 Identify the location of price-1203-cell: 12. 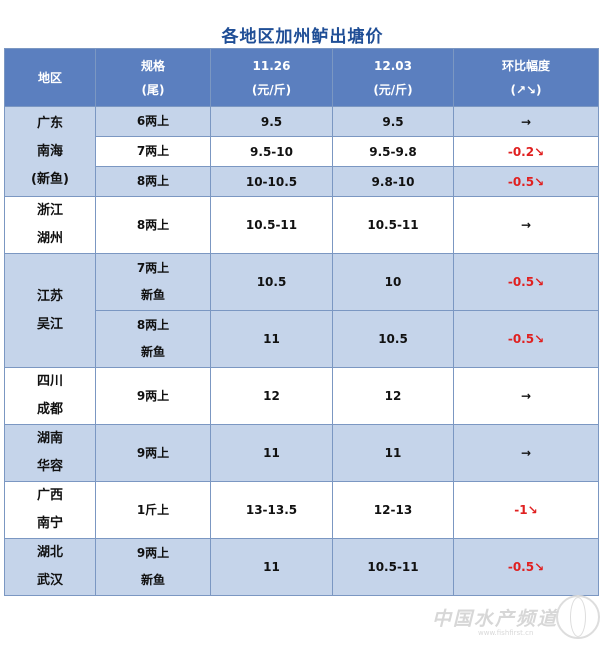
(393, 396).